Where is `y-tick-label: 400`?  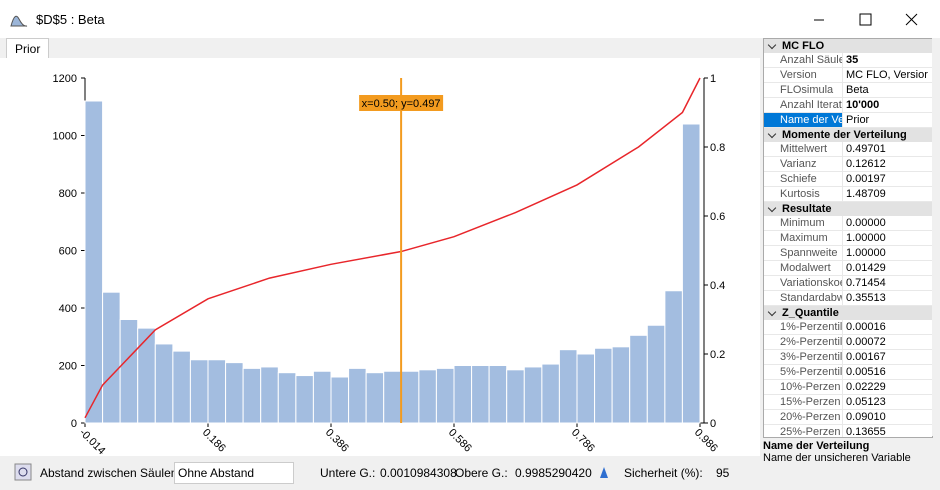
y-tick-label: 400 is located at coordinates (68, 309).